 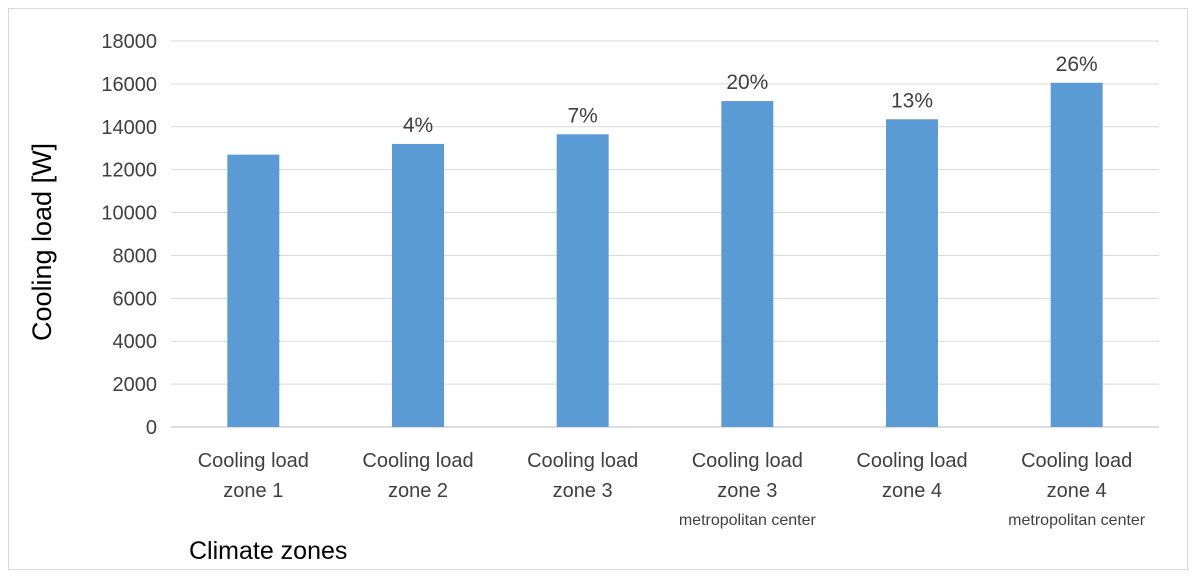 I want to click on data-label: 26%, so click(x=1077, y=64).